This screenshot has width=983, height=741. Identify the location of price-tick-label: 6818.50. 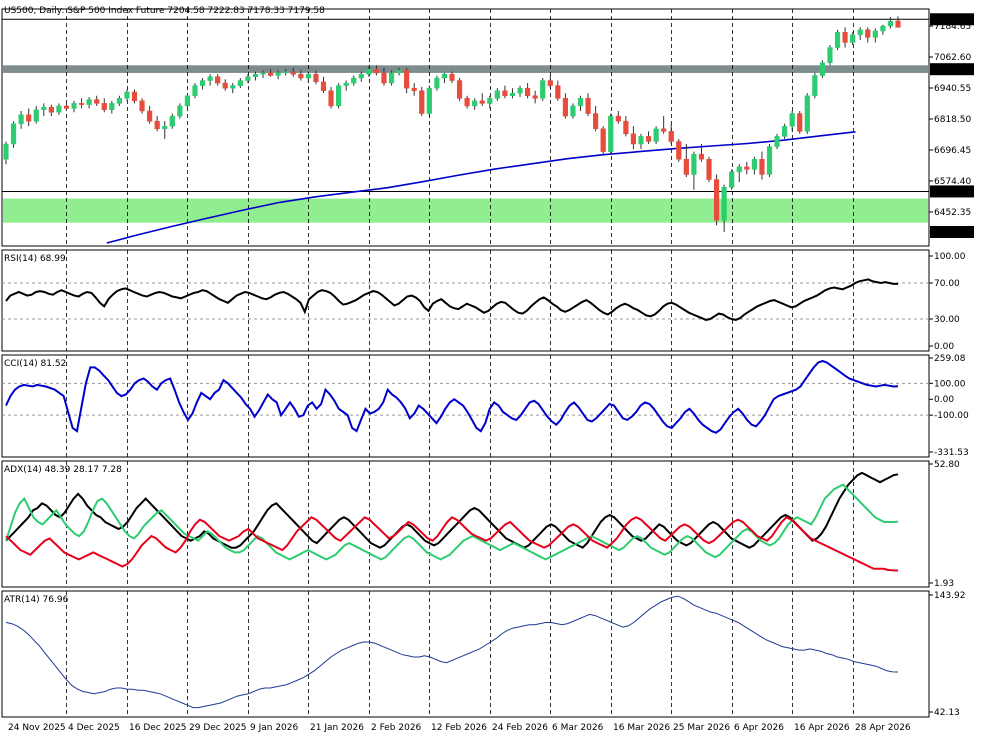
(952, 120).